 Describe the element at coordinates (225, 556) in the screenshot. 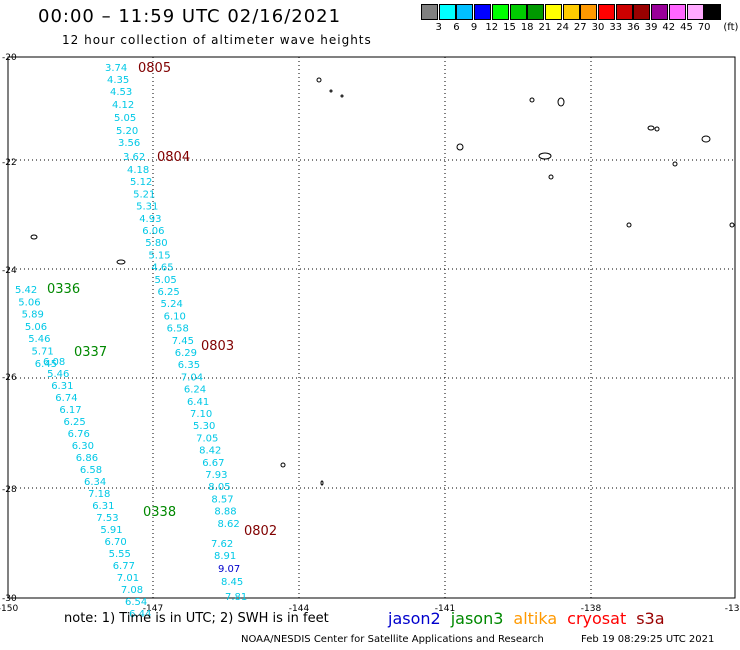

I see `swh-value: 8.91` at that location.